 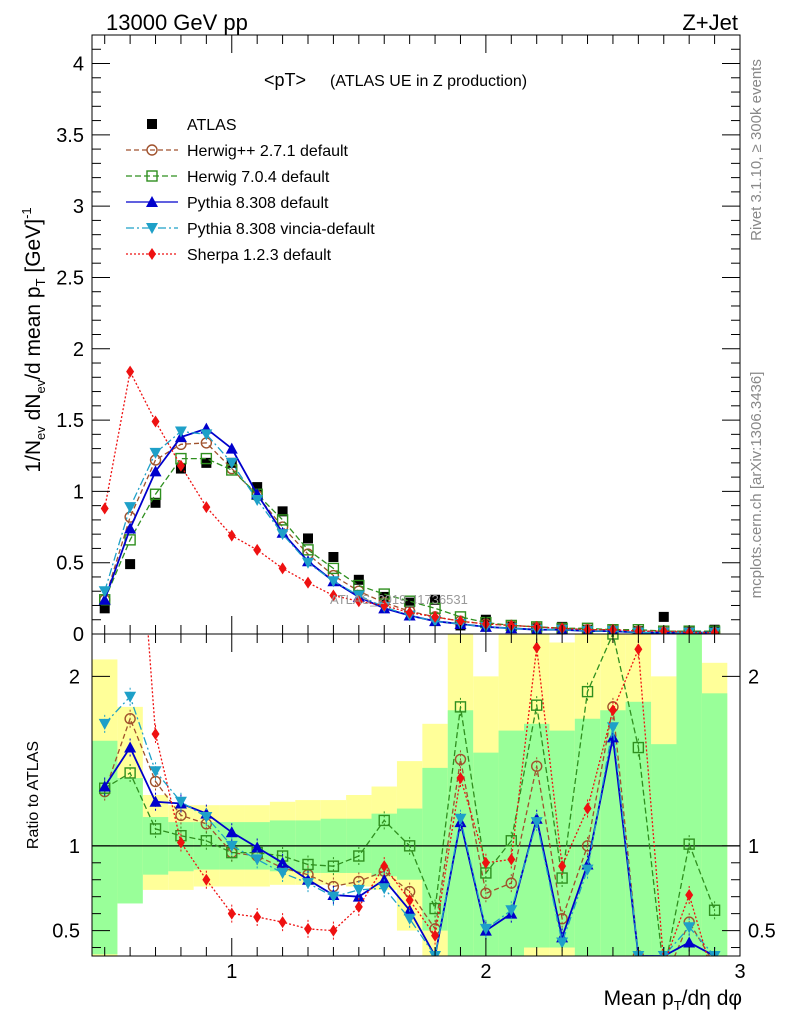 I want to click on y-tick-label: 3.5, so click(x=70, y=136).